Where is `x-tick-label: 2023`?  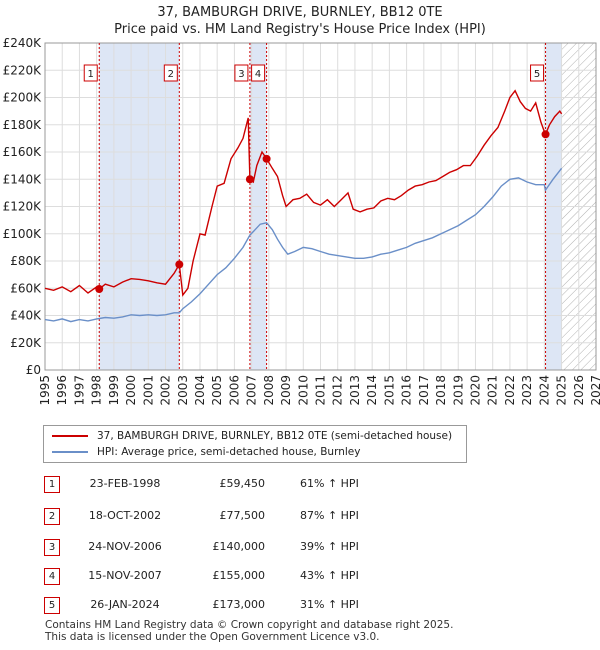 x-tick-label: 2023 is located at coordinates (527, 390).